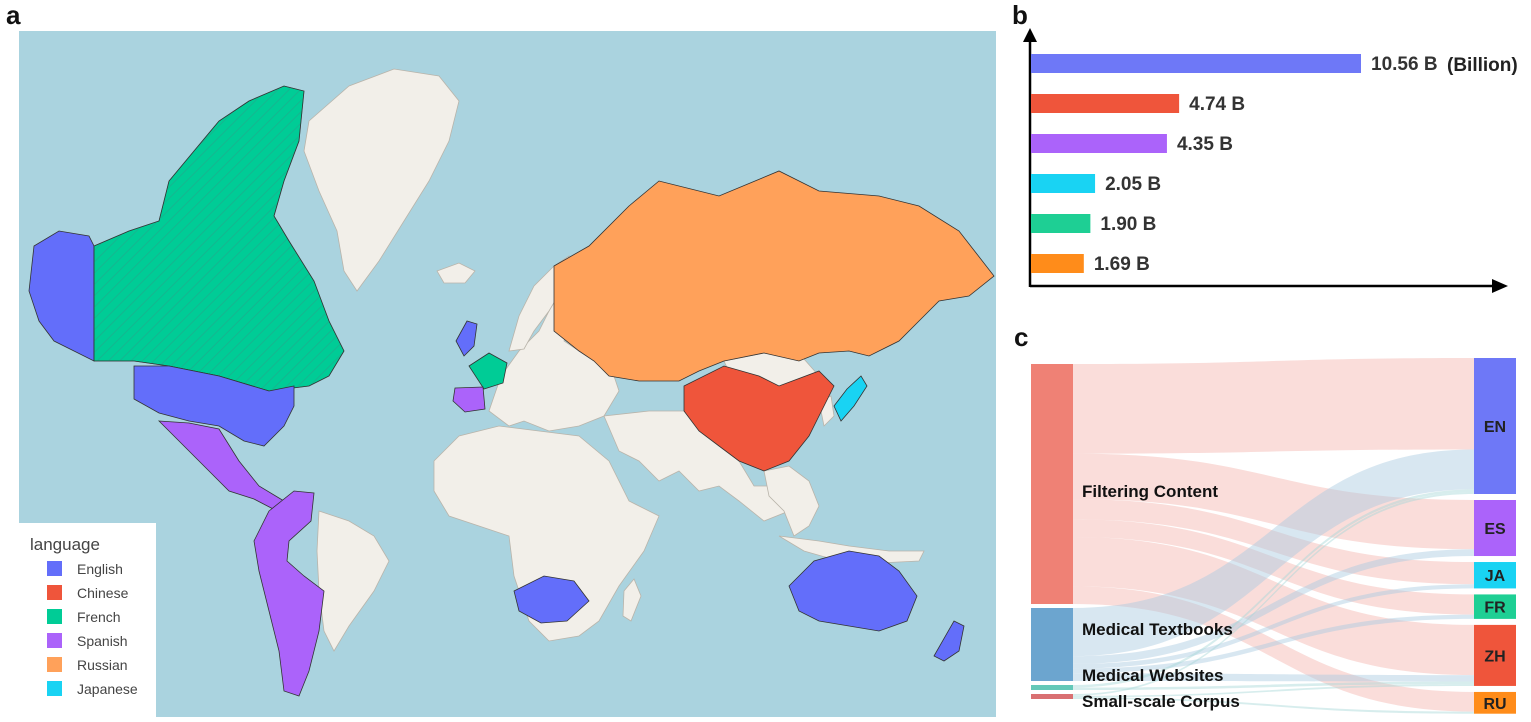 Image resolution: width=1531 pixels, height=722 pixels. Describe the element at coordinates (54, 568) in the screenshot. I see `legend-swatch-english` at that location.